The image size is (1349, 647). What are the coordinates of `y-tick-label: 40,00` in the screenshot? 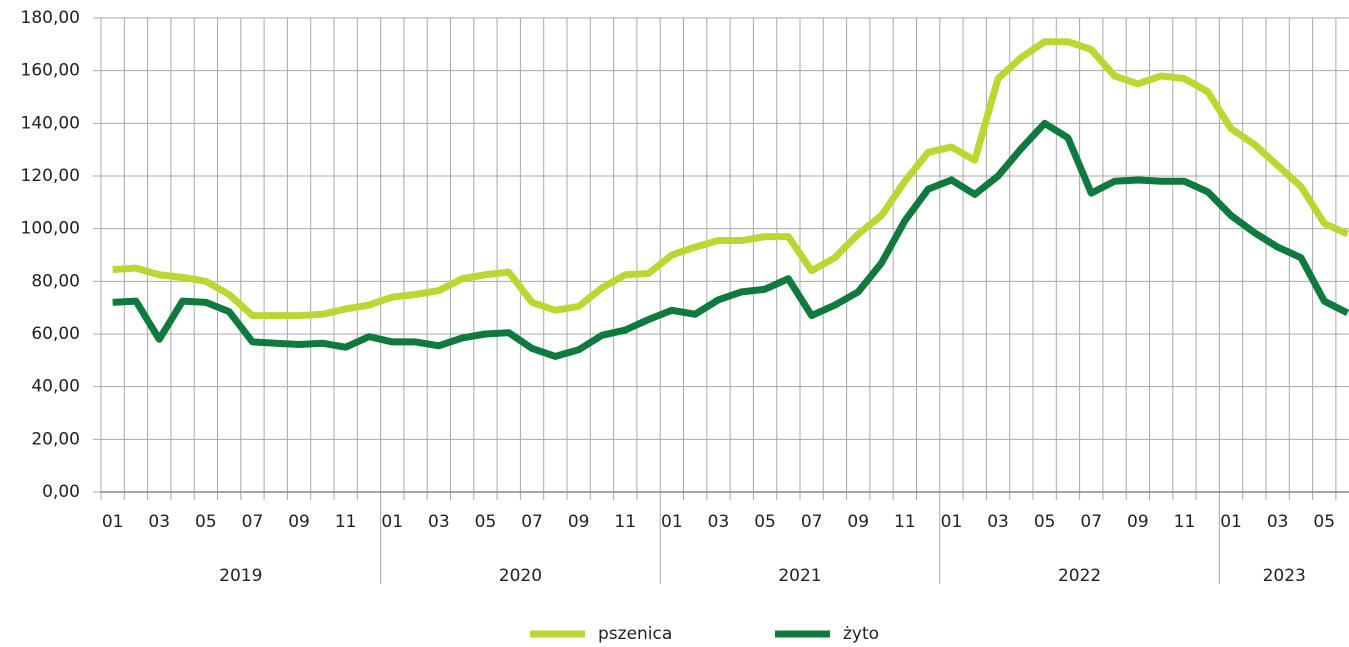 It's located at (55, 387).